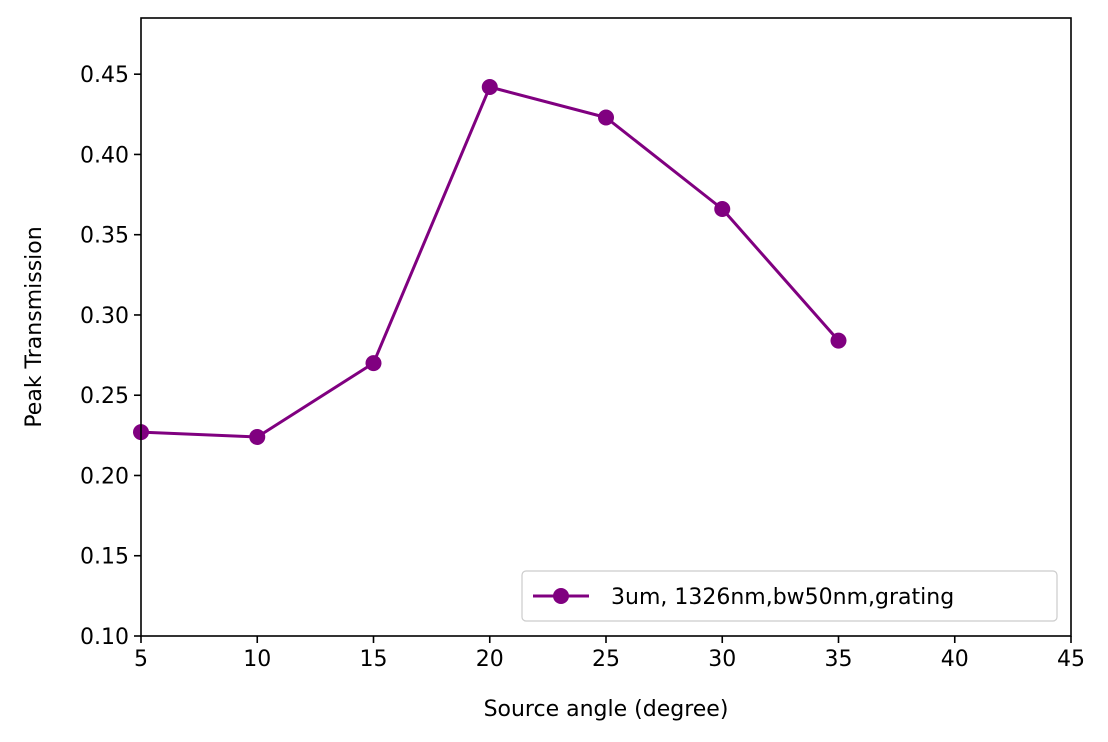  Describe the element at coordinates (110, 356) in the screenshot. I see `y-axis: 0.10 0.15 0.20 0.25 0.30 0.35 0.40 0.45` at that location.